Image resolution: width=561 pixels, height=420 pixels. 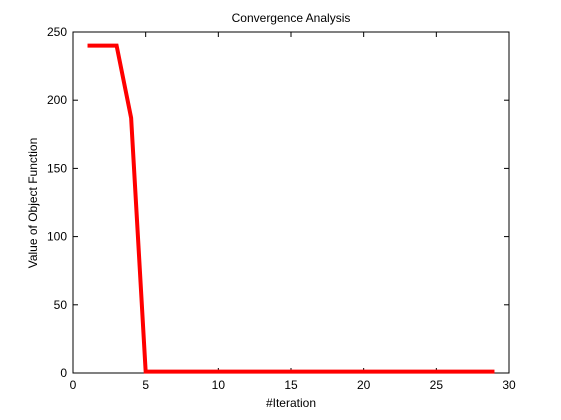 I want to click on x-tick-label: 5, so click(x=145, y=385).